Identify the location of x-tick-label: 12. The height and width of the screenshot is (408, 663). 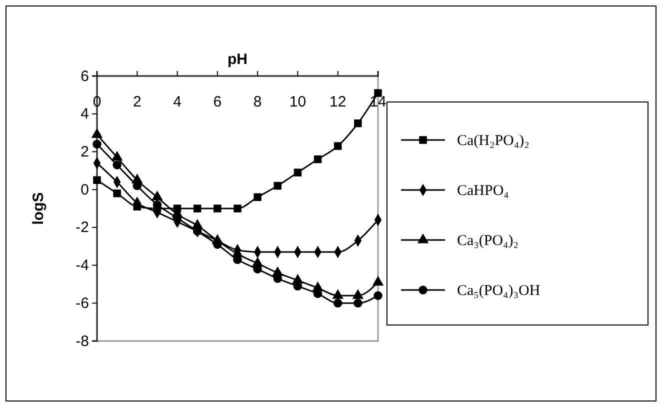
(338, 102).